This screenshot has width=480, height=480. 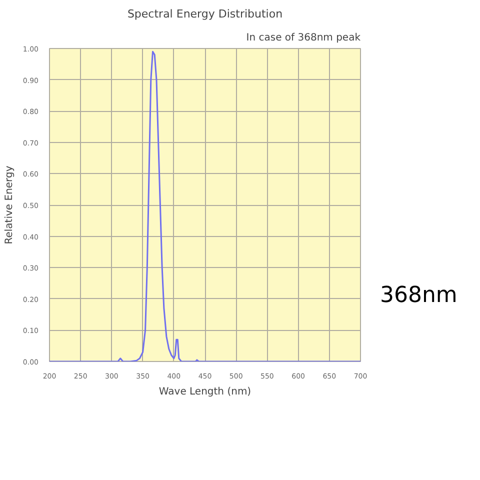 What do you see at coordinates (419, 296) in the screenshot?
I see `text: 368nm` at bounding box center [419, 296].